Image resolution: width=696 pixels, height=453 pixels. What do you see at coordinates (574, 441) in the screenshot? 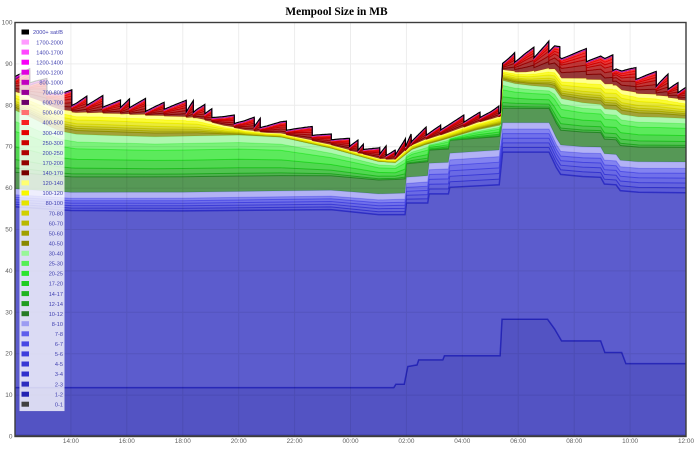
I see `svg-text: 08:00` at bounding box center [574, 441].